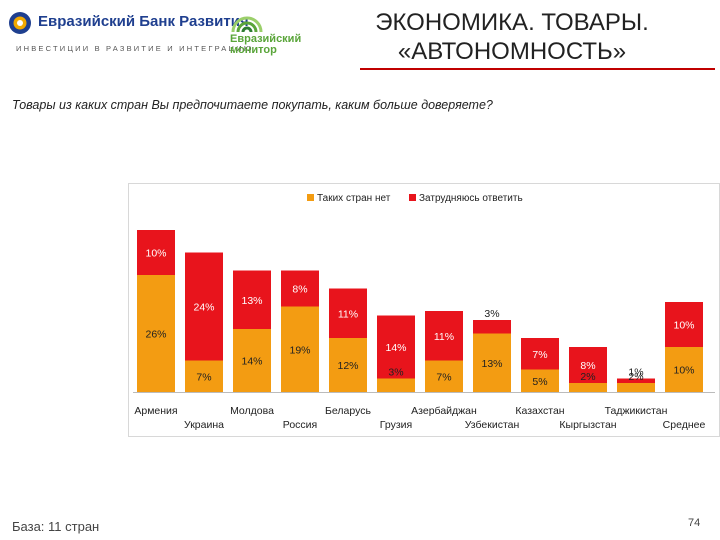 The height and width of the screenshot is (540, 720). What do you see at coordinates (396, 425) in the screenshot?
I see `x-tick-label: Грузия` at bounding box center [396, 425].